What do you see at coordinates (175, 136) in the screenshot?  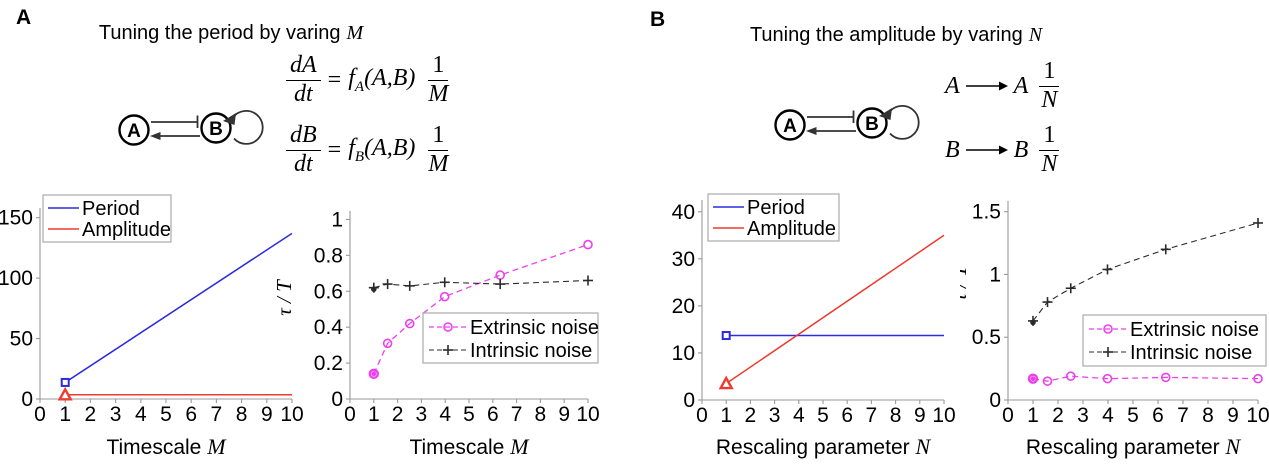 I see `activation-arrow-icon` at bounding box center [175, 136].